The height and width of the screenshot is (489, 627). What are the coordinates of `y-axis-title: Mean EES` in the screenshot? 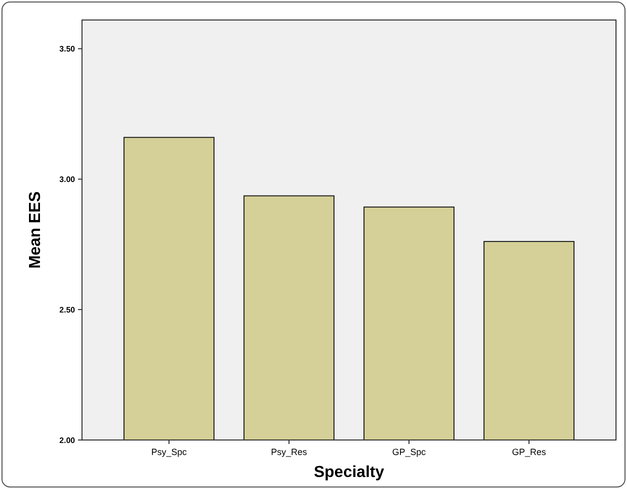 It's located at (35, 229).